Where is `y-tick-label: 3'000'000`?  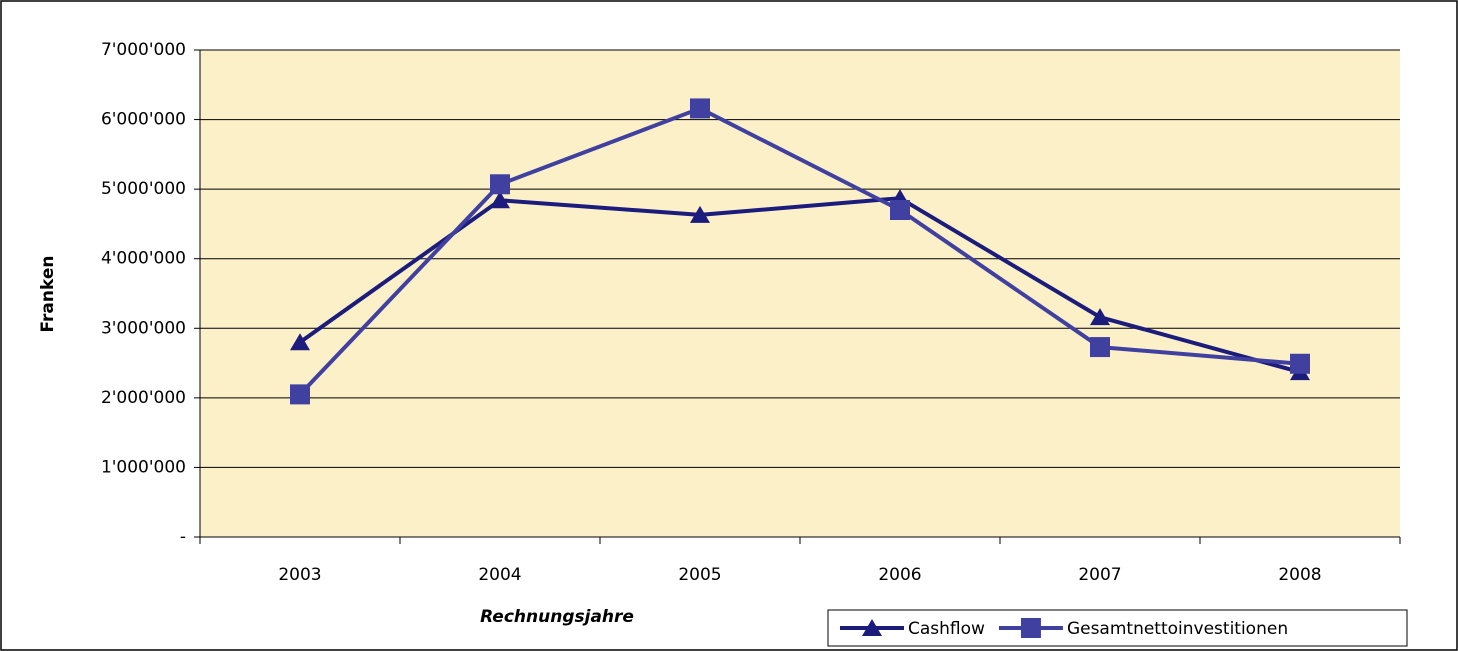 y-tick-label: 3'000'000 is located at coordinates (143, 328).